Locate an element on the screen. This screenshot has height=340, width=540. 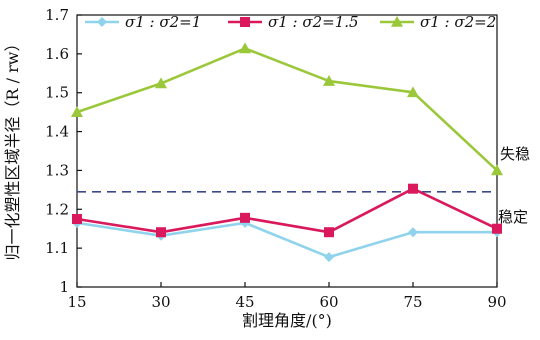
x-tick-label: 75 is located at coordinates (412, 302).